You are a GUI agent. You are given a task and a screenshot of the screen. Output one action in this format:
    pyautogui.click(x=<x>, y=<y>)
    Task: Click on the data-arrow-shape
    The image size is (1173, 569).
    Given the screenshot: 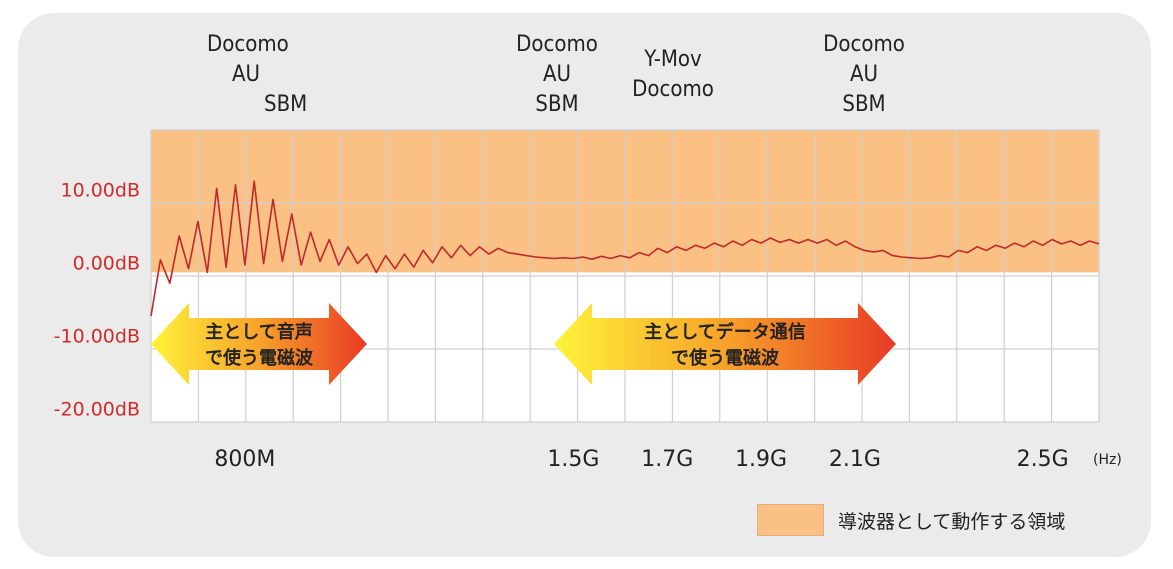 What is the action you would take?
    pyautogui.click(x=725, y=344)
    